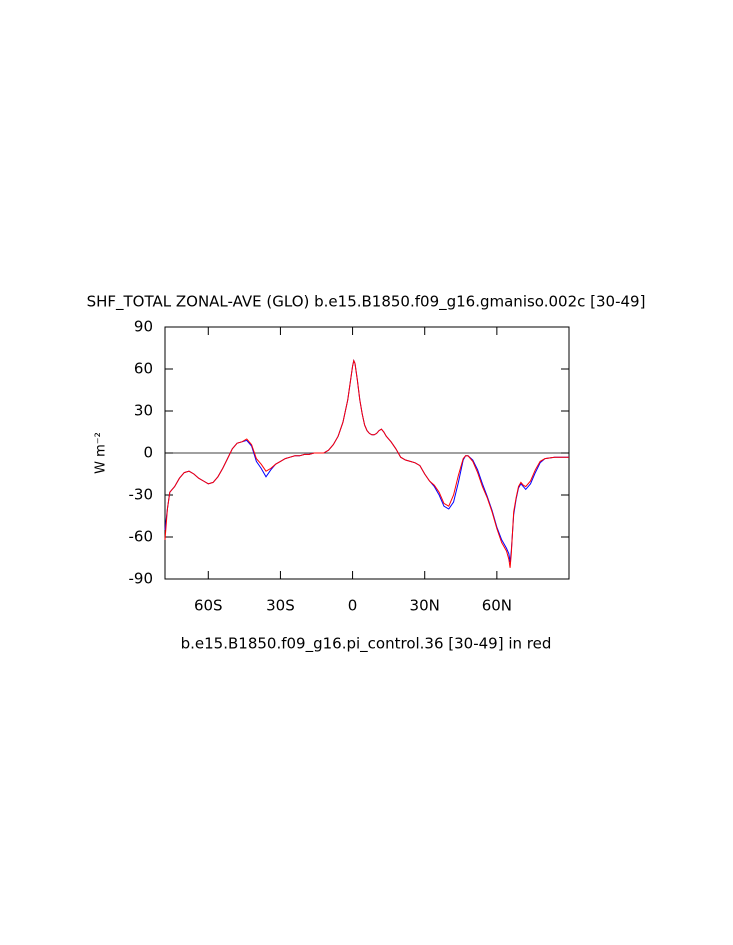 The image size is (733, 945). What do you see at coordinates (101, 453) in the screenshot?
I see `y-axis-label: W m⁻²` at bounding box center [101, 453].